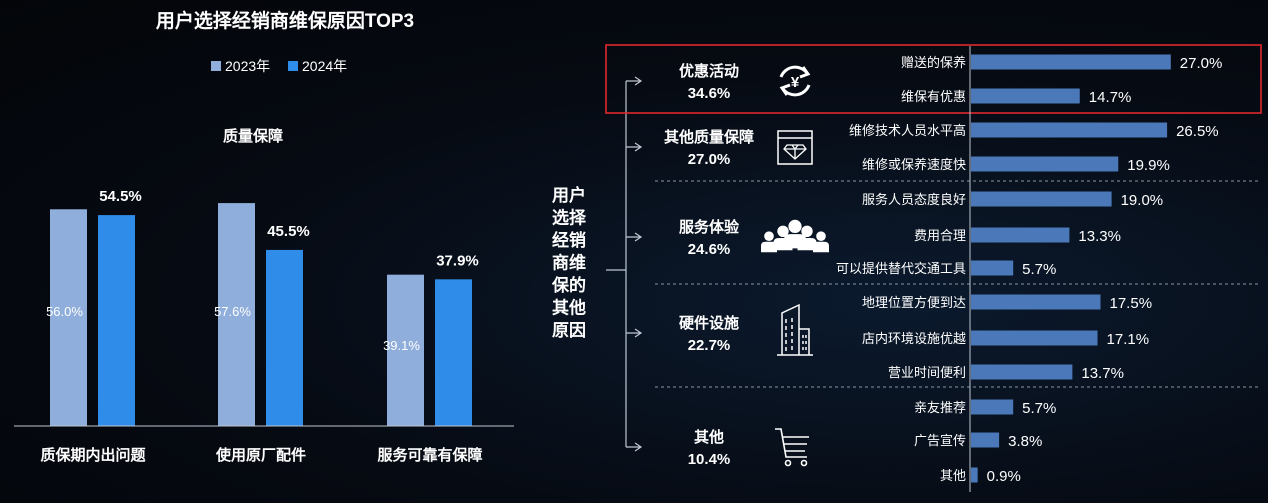 Image resolution: width=1268 pixels, height=503 pixels. I want to click on group-value-4: 22.7%, so click(709, 345).